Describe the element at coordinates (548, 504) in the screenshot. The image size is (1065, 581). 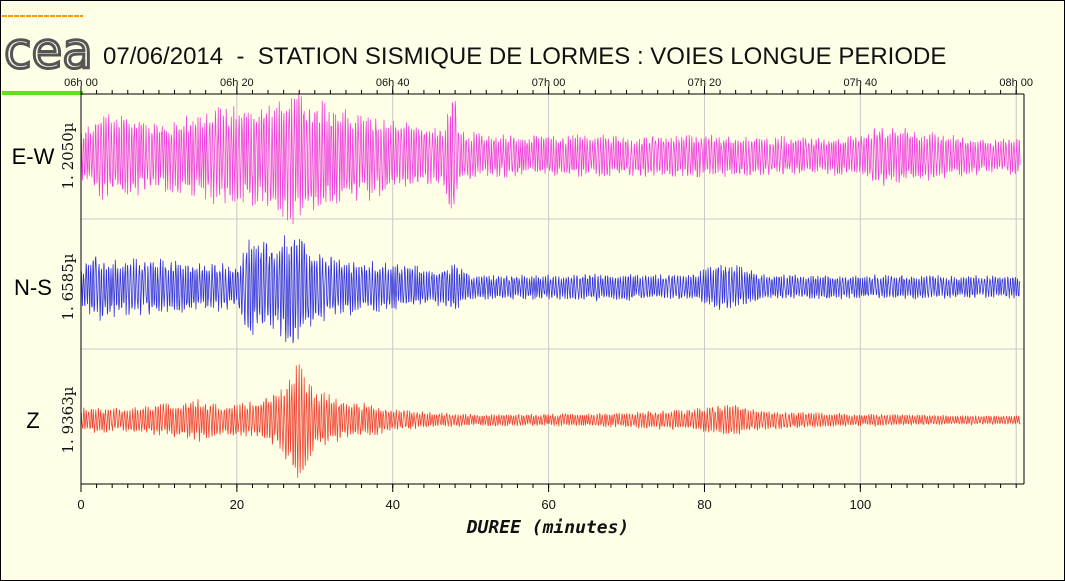
I see `bottom-tick-label: 60` at that location.